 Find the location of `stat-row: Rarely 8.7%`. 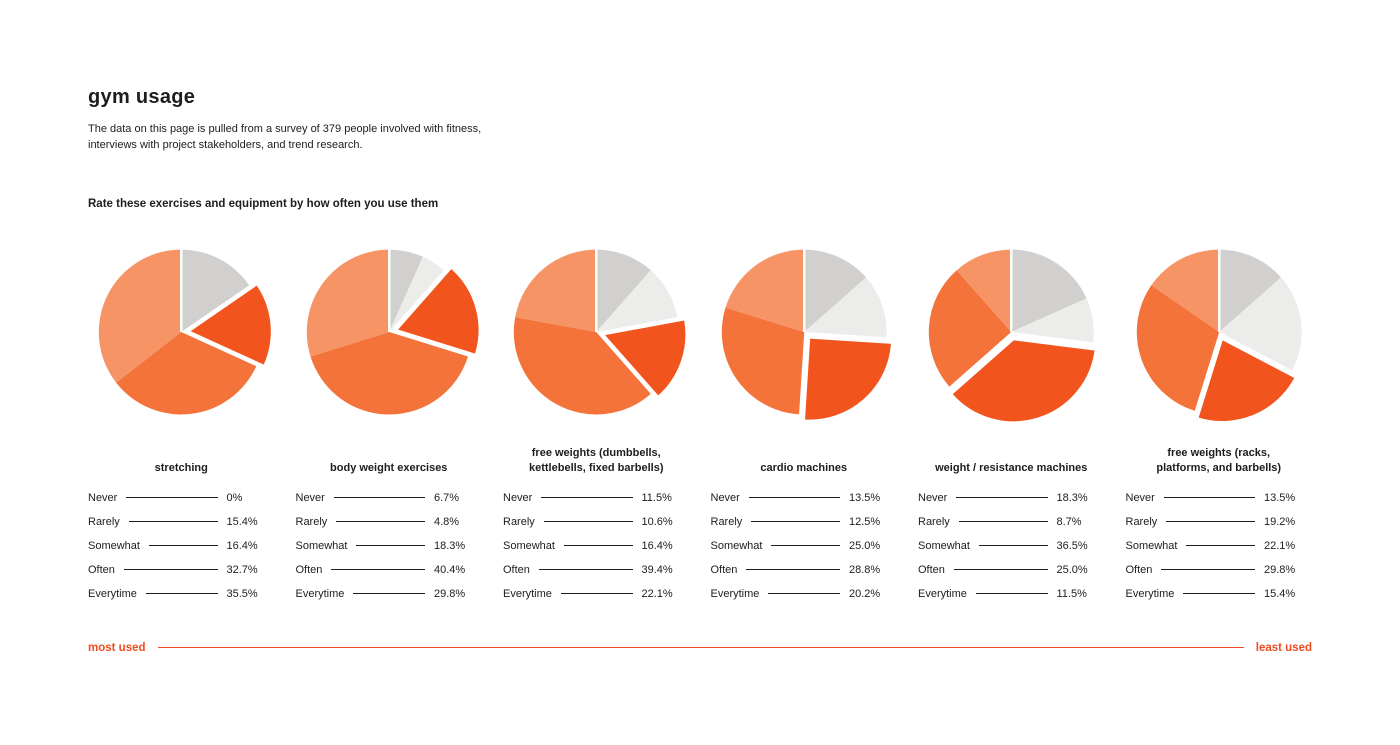

stat-row: Rarely 8.7% is located at coordinates (1011, 522).